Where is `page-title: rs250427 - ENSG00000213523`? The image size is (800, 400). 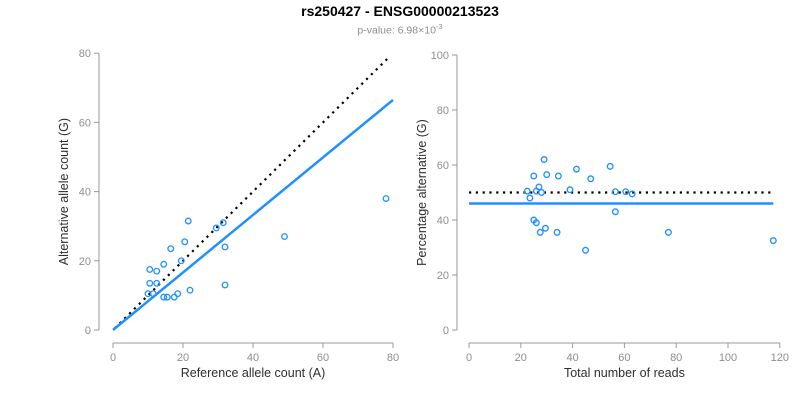 page-title: rs250427 - ENSG00000213523 is located at coordinates (400, 11).